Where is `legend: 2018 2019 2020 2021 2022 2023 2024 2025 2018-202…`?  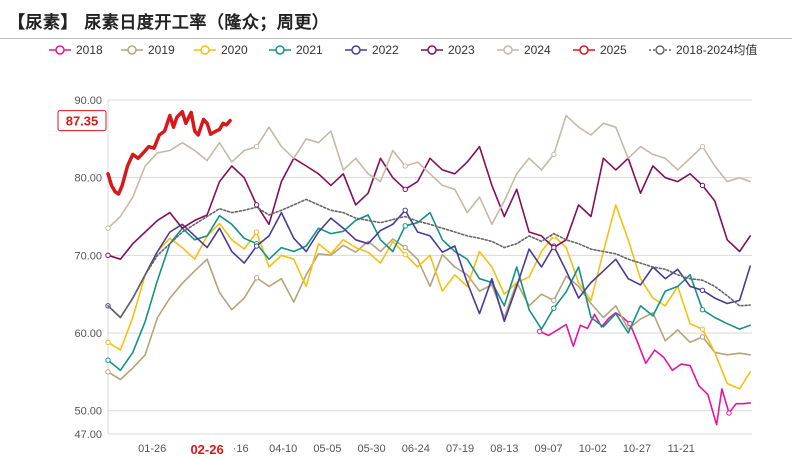 legend: 2018 2019 2020 2021 2022 2023 2024 2025 2018-202… is located at coordinates (403, 49).